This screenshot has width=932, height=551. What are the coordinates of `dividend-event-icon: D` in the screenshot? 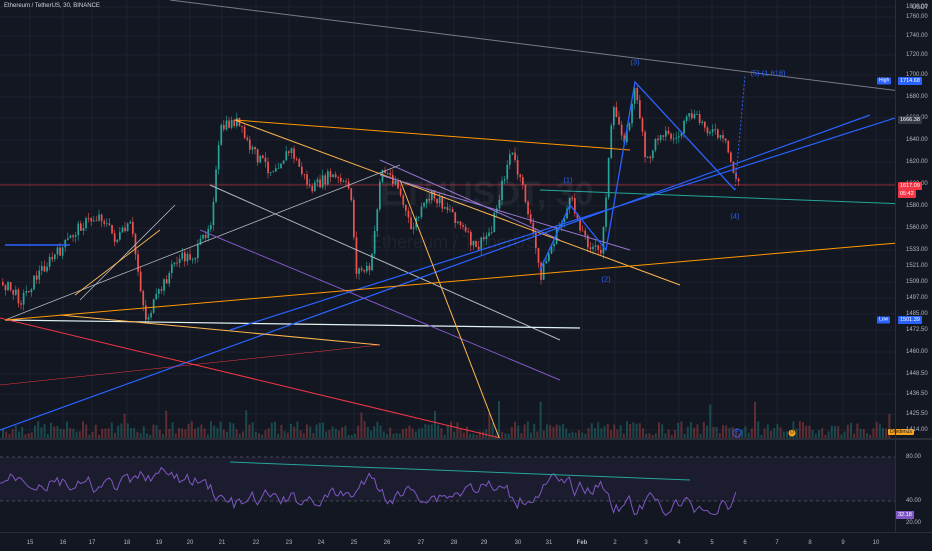 It's located at (792, 433).